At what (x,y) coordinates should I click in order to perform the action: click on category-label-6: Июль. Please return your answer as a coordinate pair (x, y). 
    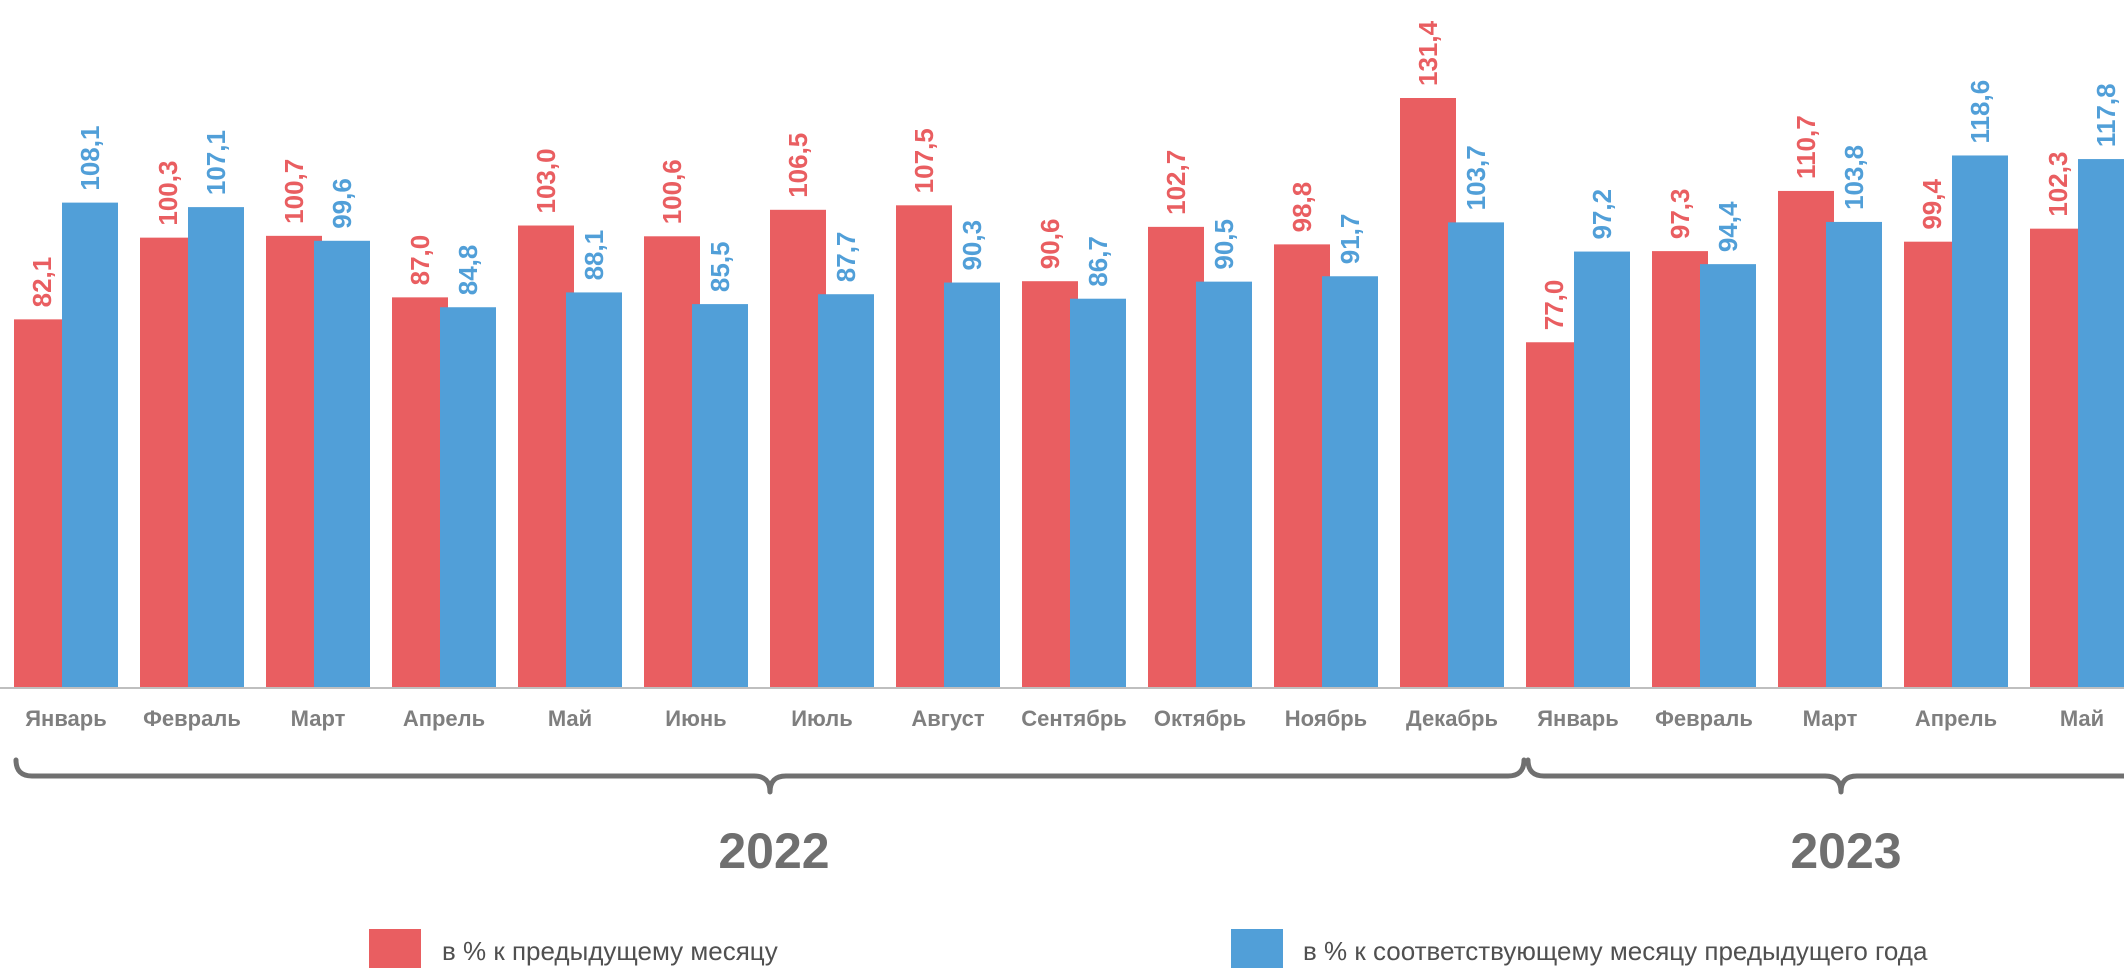
    Looking at the image, I should click on (822, 718).